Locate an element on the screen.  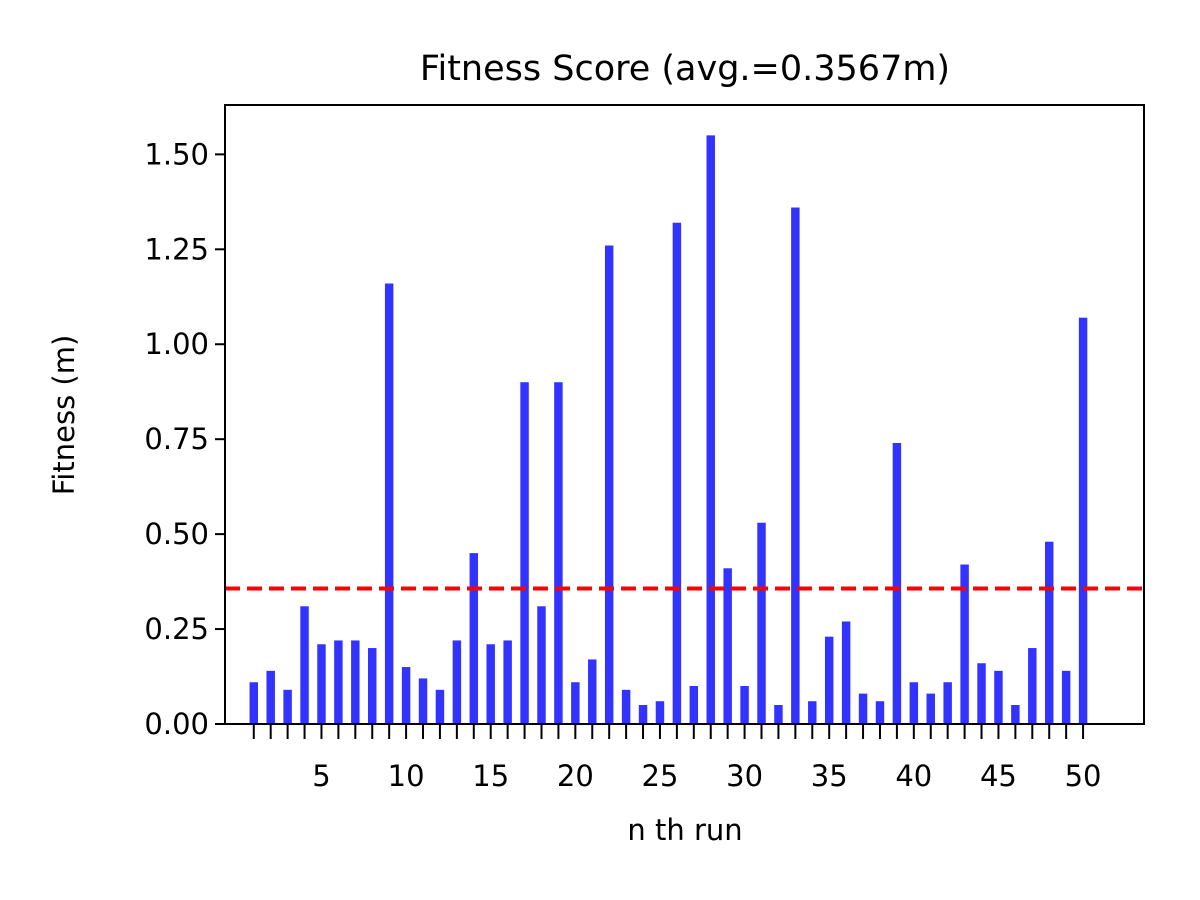
x-axis: 5 10 15 20 25 30 35 40 45 50 is located at coordinates (677, 758).